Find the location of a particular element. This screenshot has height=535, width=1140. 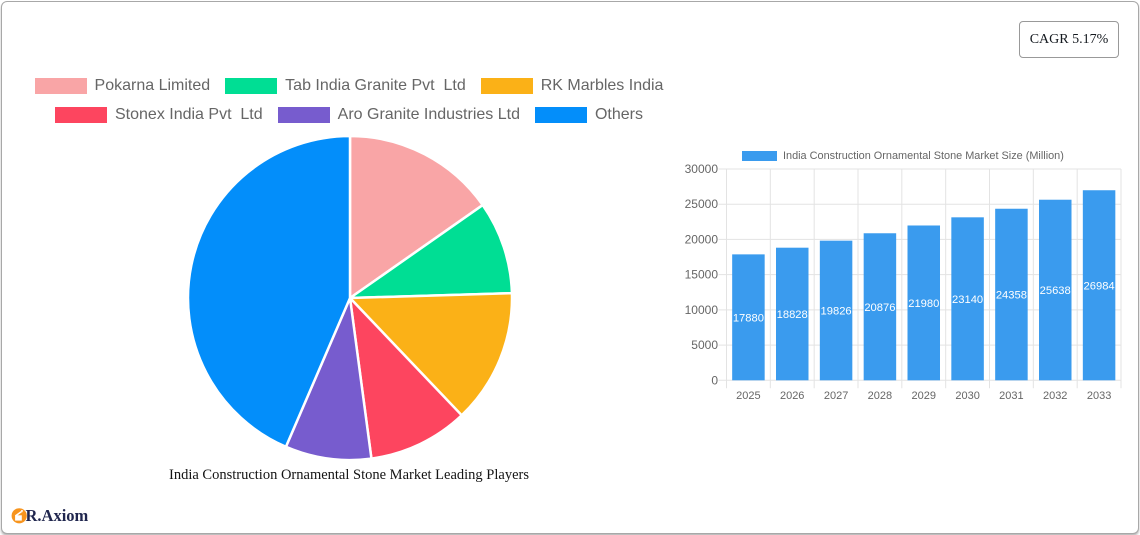

svg-text: 19826 is located at coordinates (836, 312).